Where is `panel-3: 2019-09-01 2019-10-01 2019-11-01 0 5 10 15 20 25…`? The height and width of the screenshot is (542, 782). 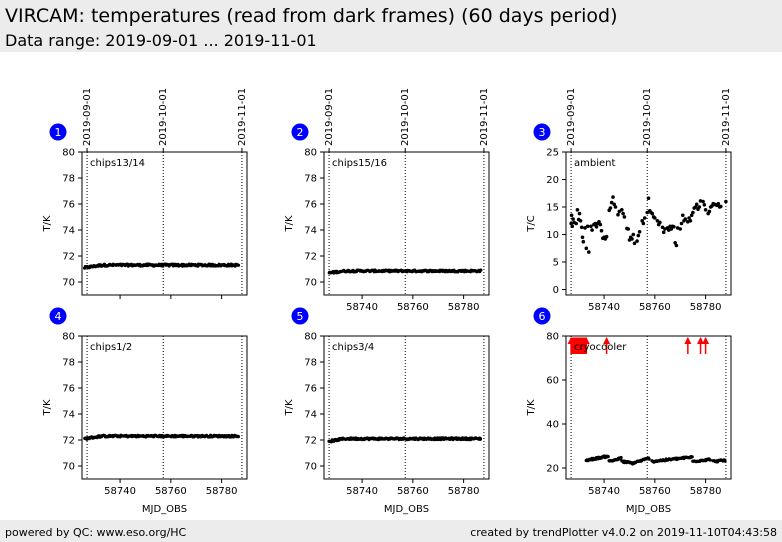 panel-3: 2019-09-01 2019-10-01 2019-11-01 0 5 10 15 20 25… is located at coordinates (629, 200).